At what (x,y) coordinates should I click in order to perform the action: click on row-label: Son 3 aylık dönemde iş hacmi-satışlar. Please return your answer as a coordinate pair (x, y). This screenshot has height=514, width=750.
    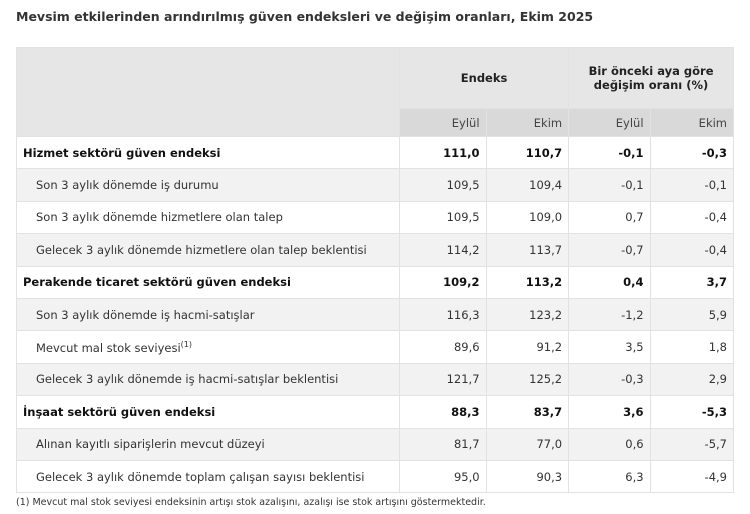
    Looking at the image, I should click on (208, 314).